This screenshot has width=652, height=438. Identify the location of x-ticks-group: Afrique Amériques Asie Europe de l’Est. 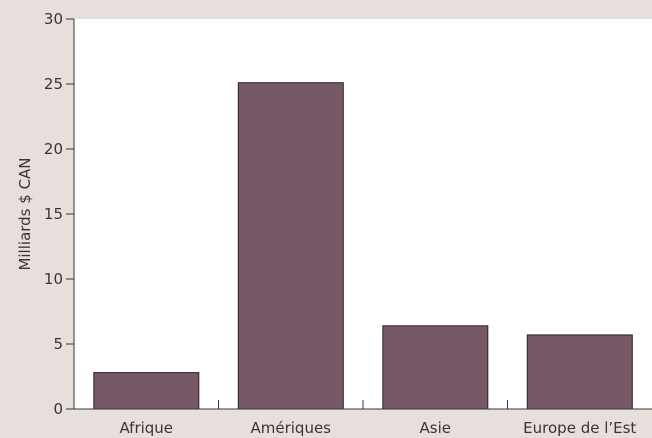
(377, 418).